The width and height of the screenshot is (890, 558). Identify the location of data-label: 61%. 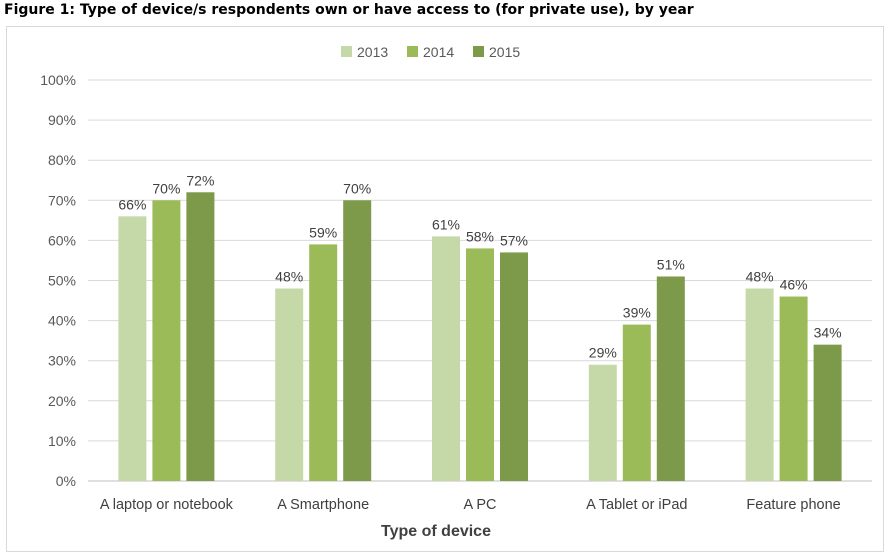
(446, 224).